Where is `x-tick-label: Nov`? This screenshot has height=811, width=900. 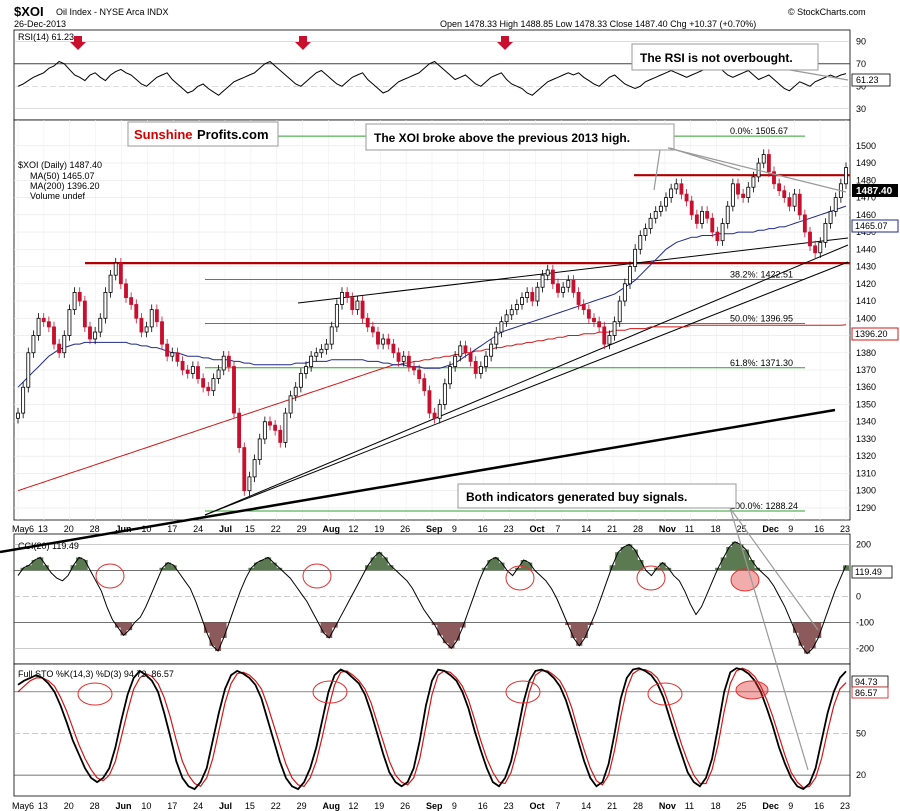 x-tick-label: Nov is located at coordinates (667, 806).